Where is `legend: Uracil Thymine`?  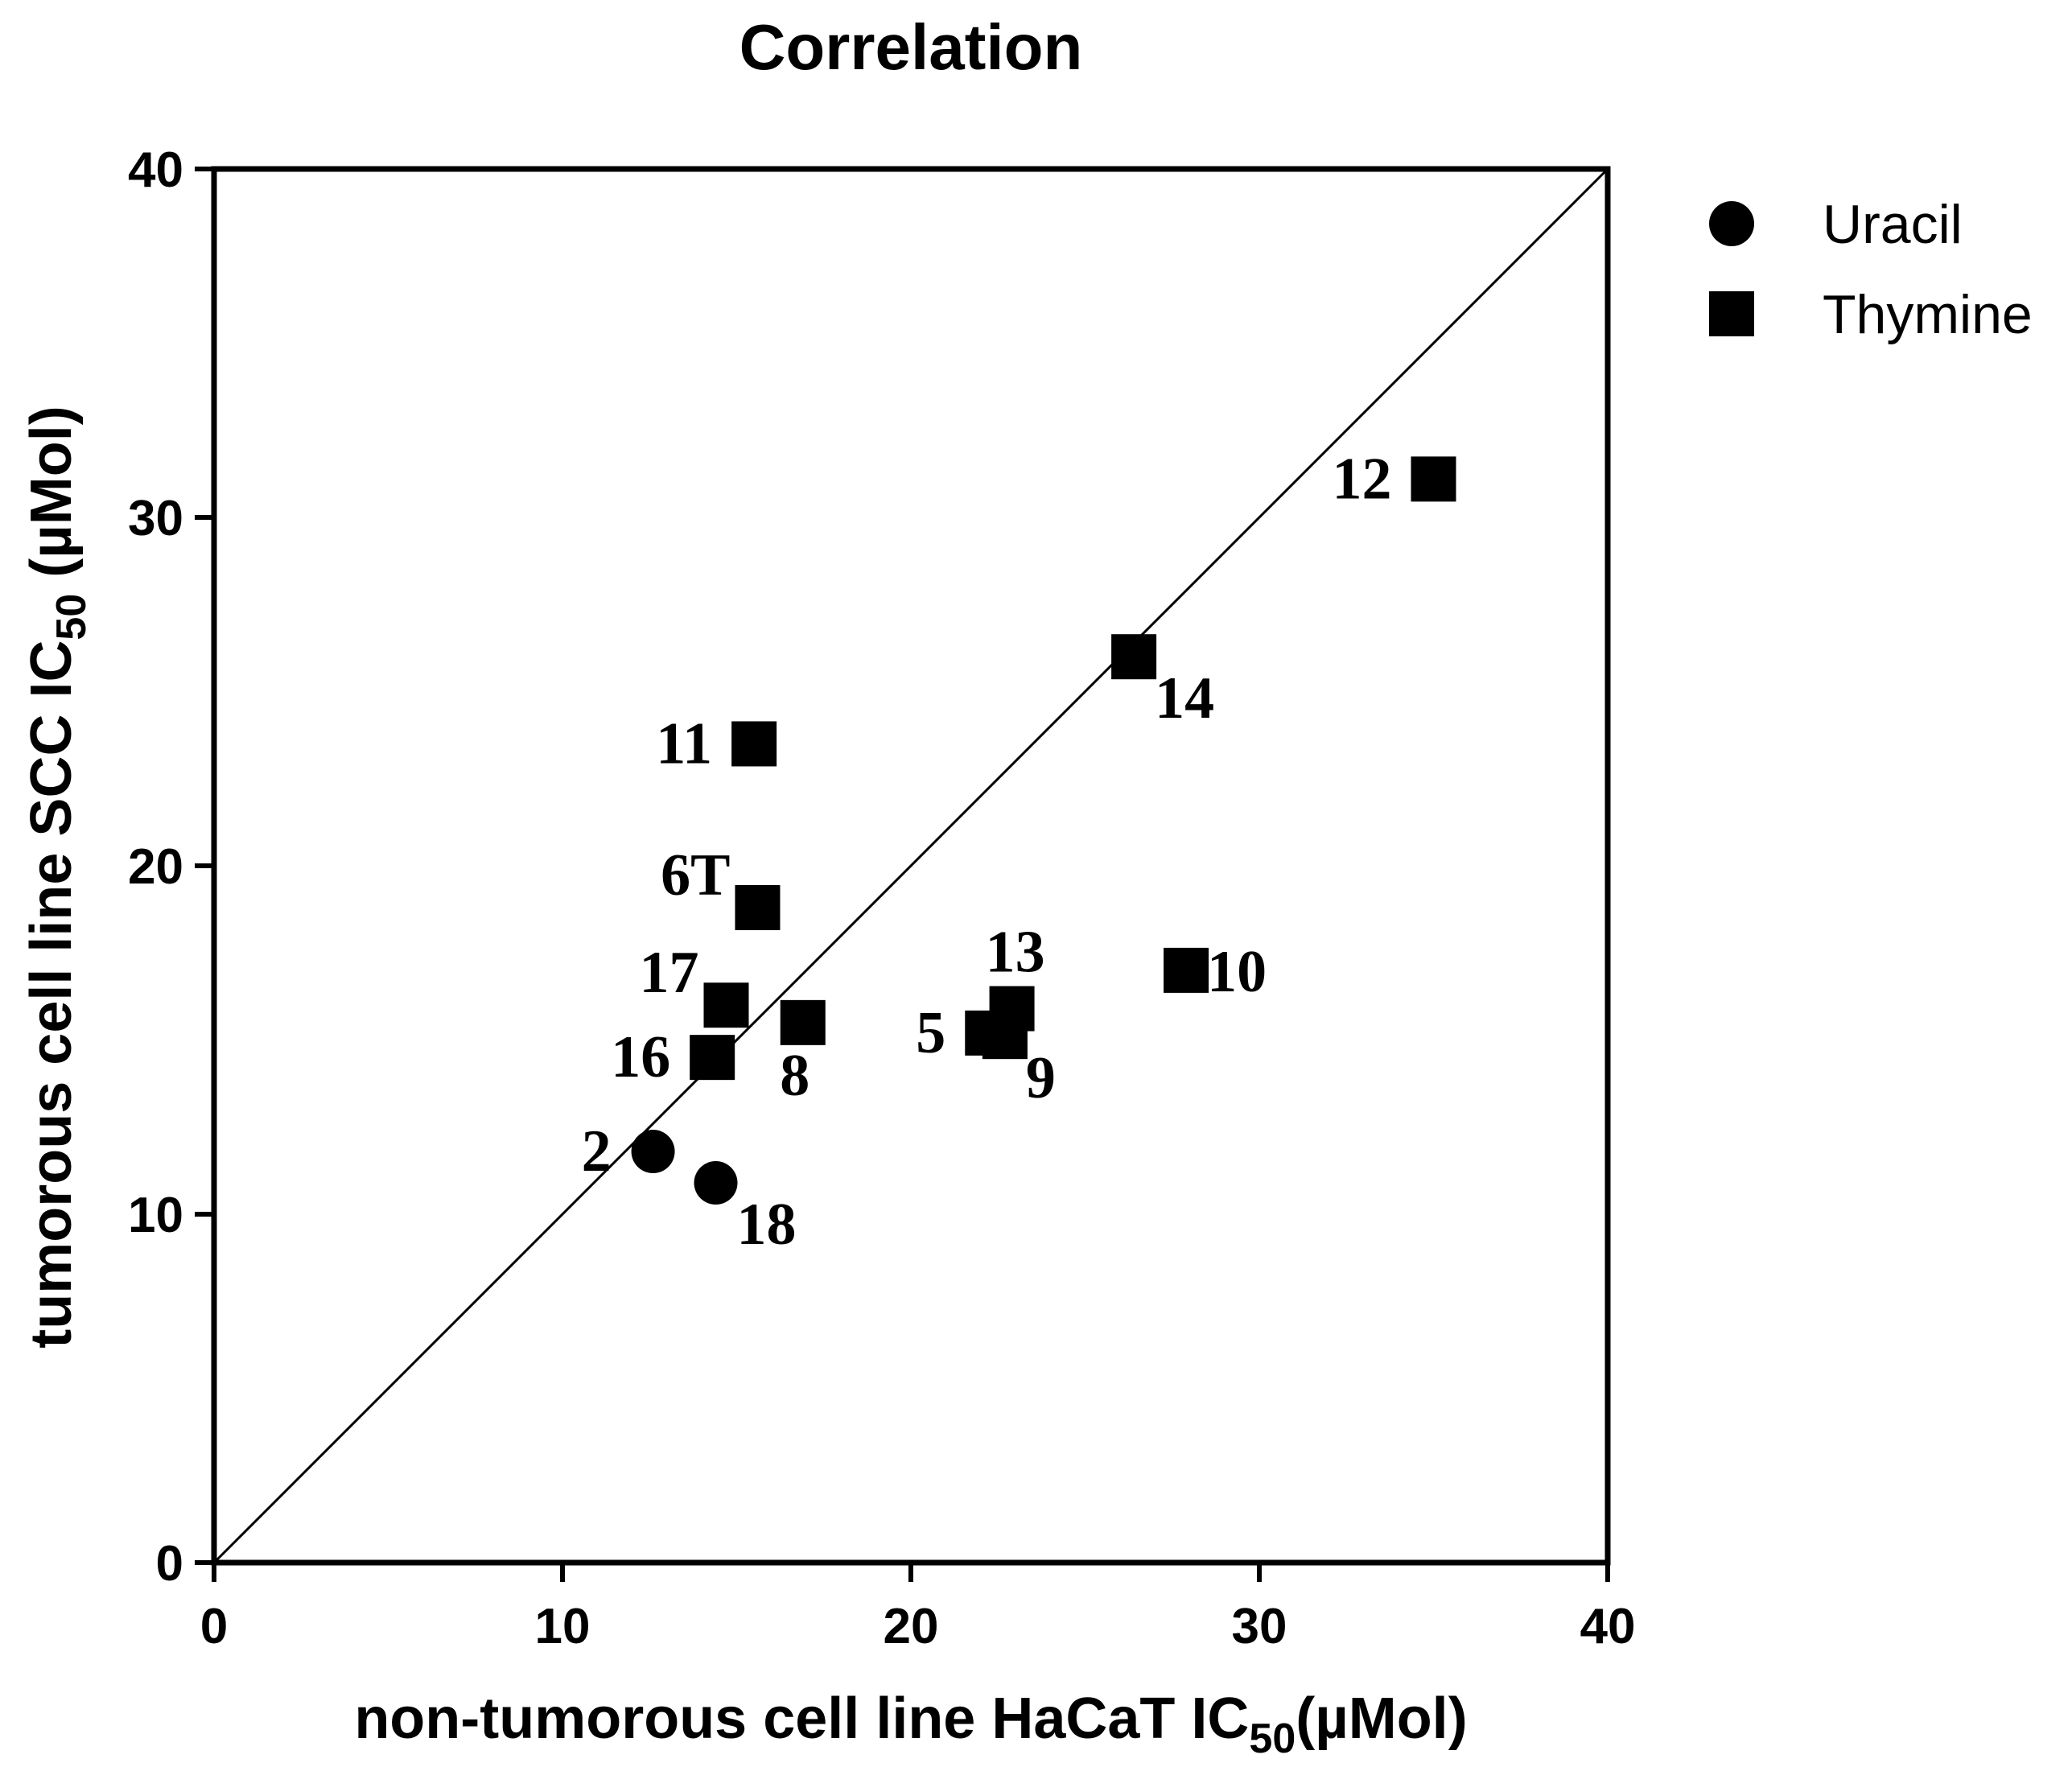
legend: Uracil Thymine is located at coordinates (1871, 269).